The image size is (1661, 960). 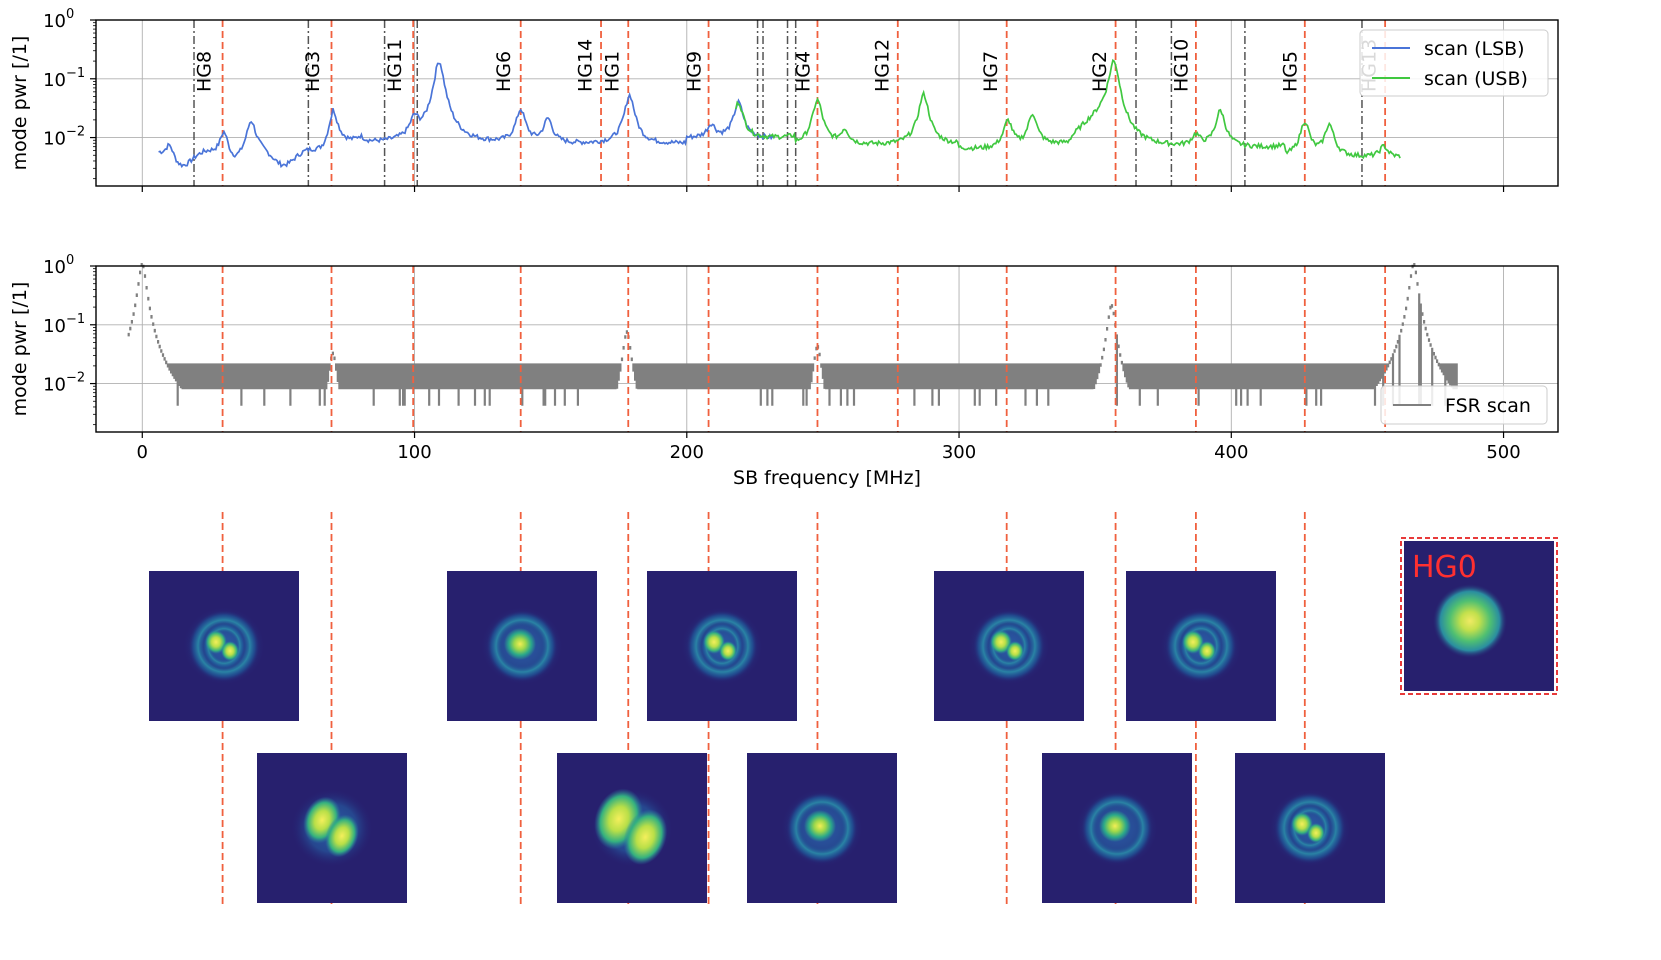 I want to click on hg0-image: HG0, so click(x=1479, y=616).